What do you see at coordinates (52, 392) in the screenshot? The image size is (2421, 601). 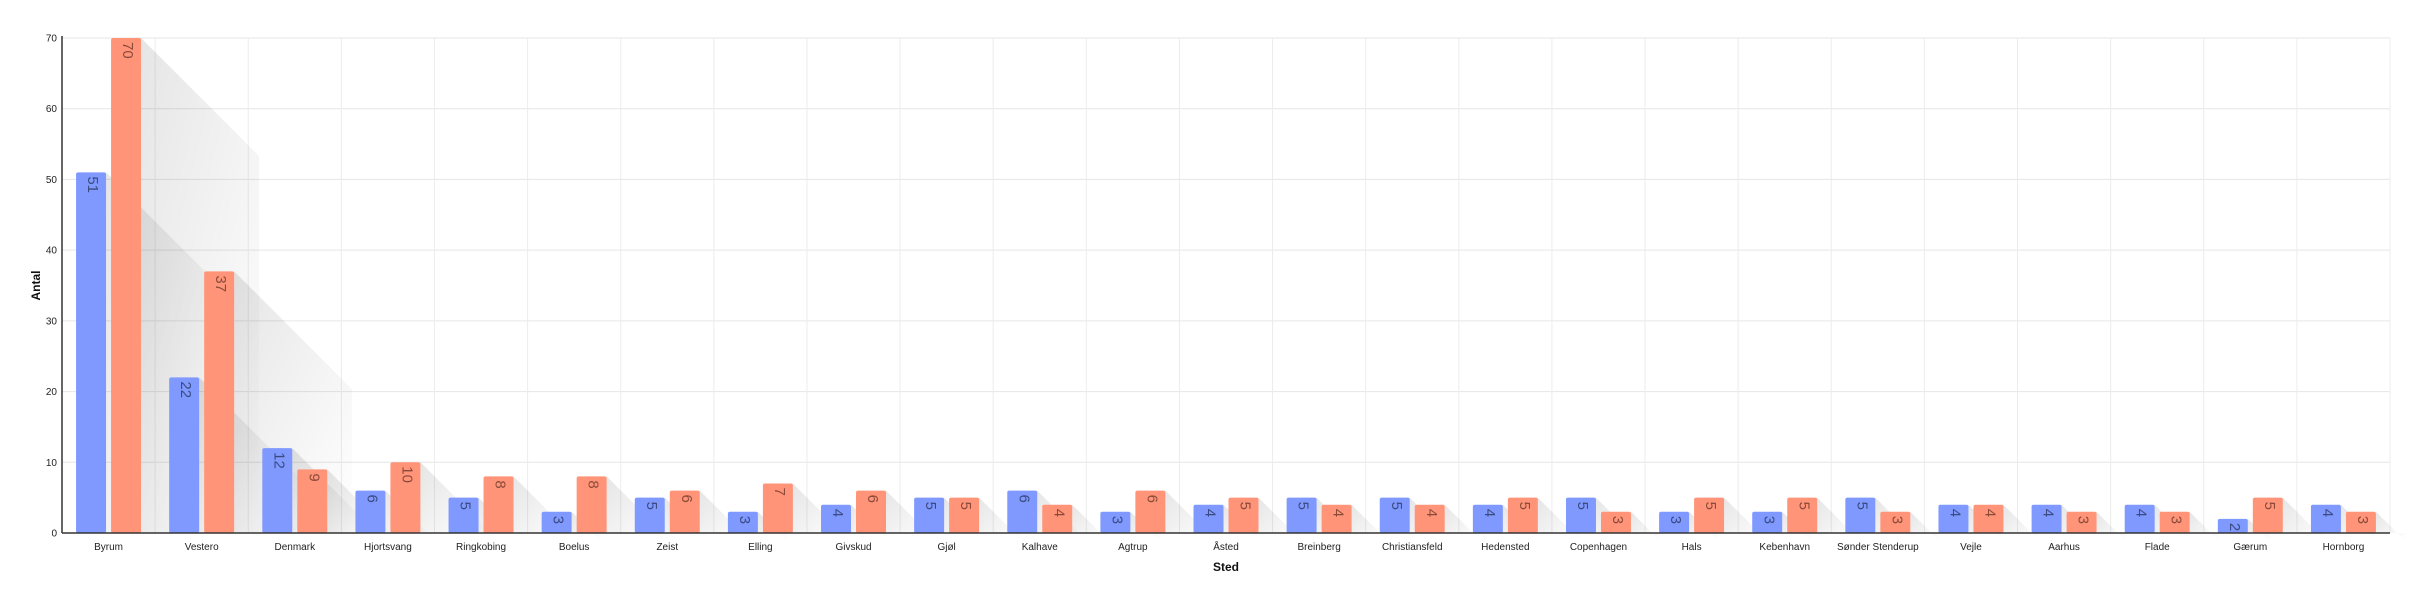 I see `y-tick-label: 20` at bounding box center [52, 392].